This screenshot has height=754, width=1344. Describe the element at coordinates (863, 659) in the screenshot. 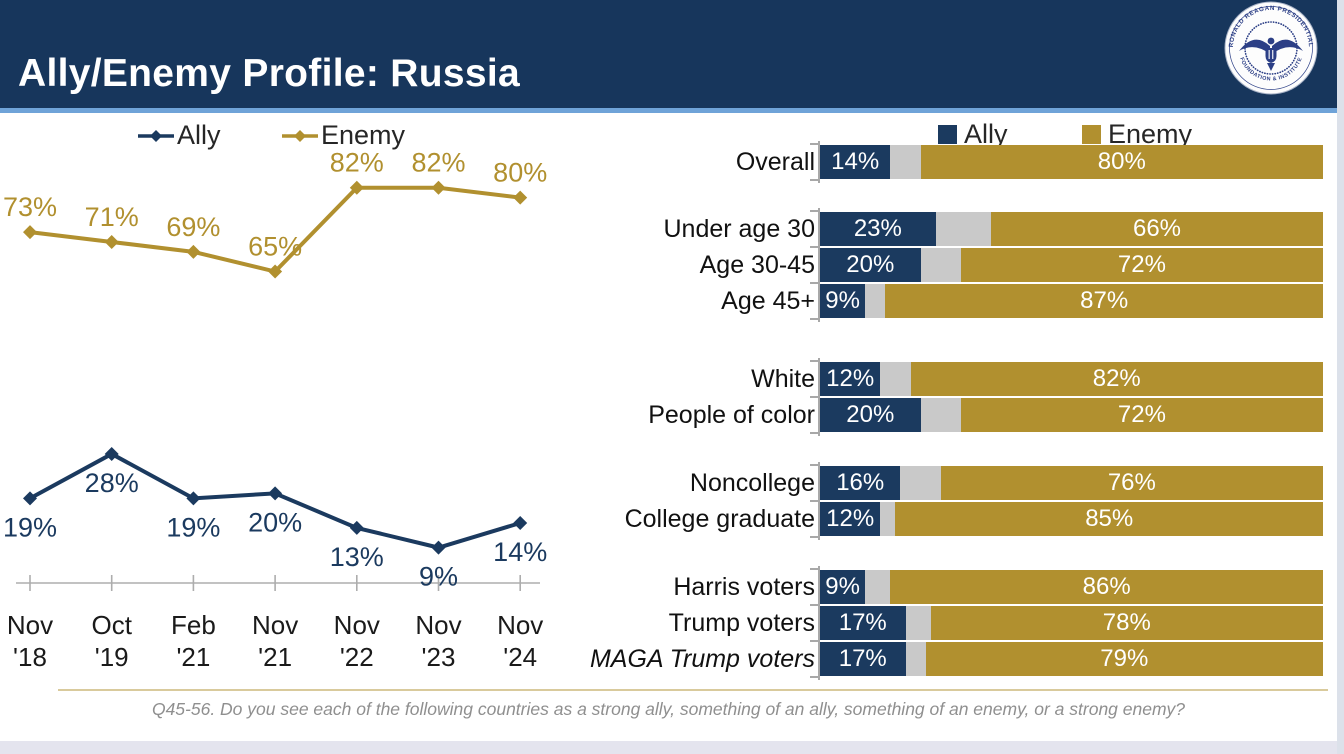

I see `bar-segment-ally: 17%` at that location.